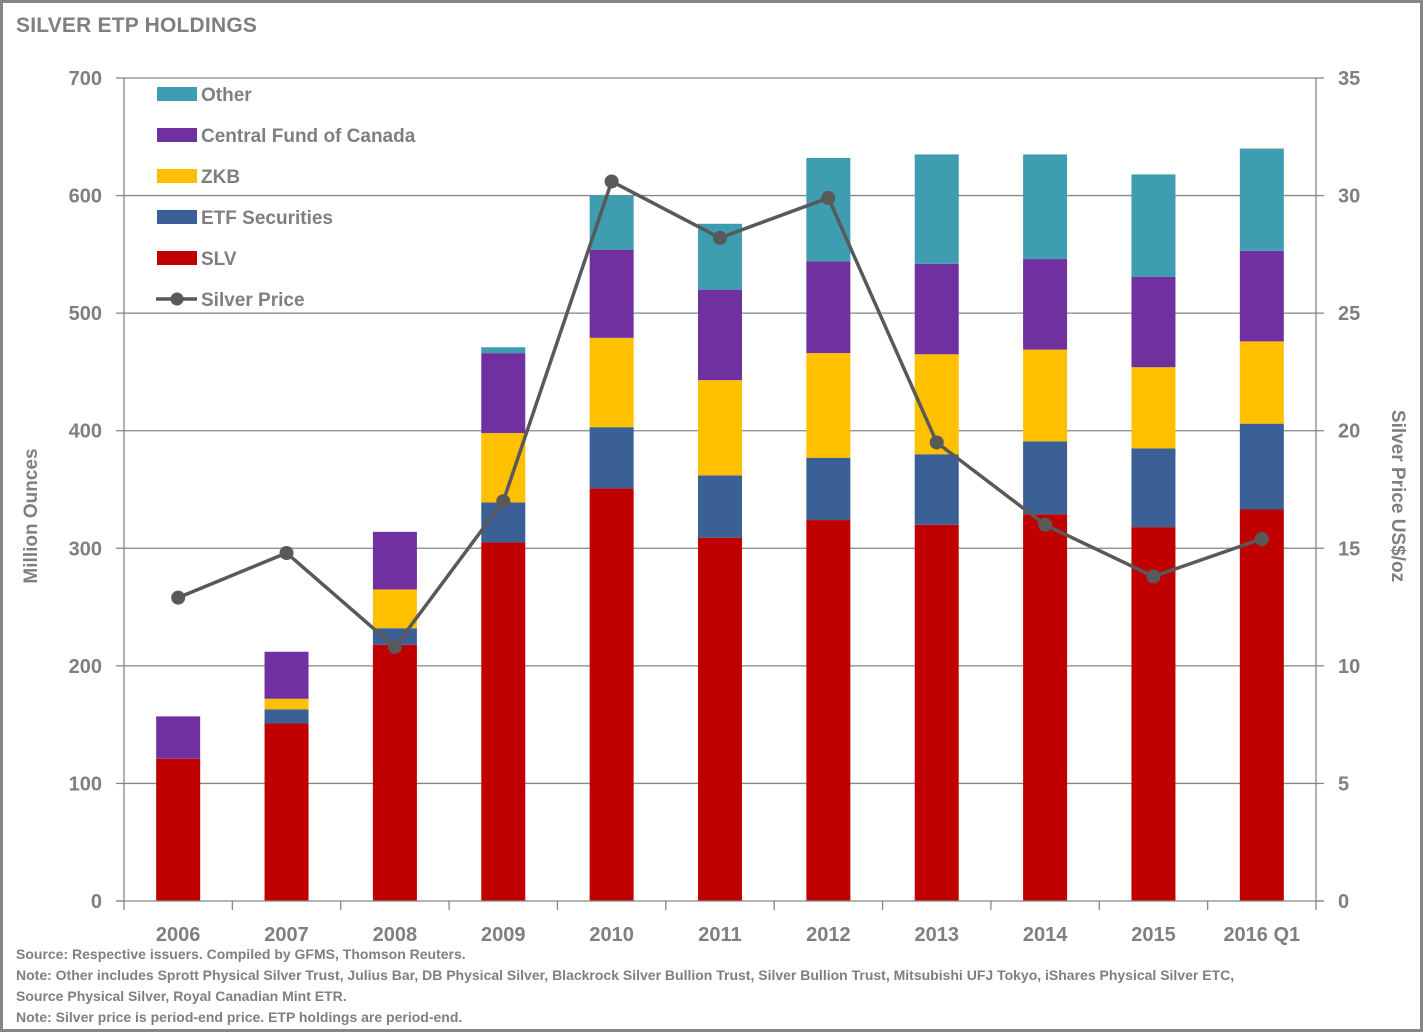  I want to click on left-tick-label: 200, so click(85, 667).